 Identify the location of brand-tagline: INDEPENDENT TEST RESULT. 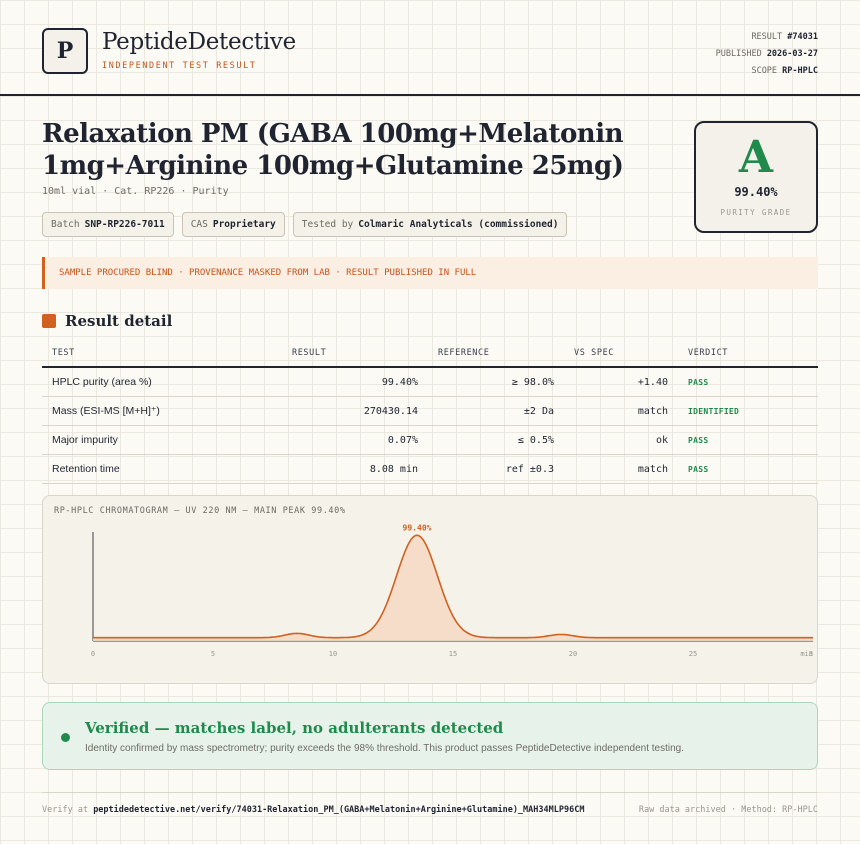
(179, 66).